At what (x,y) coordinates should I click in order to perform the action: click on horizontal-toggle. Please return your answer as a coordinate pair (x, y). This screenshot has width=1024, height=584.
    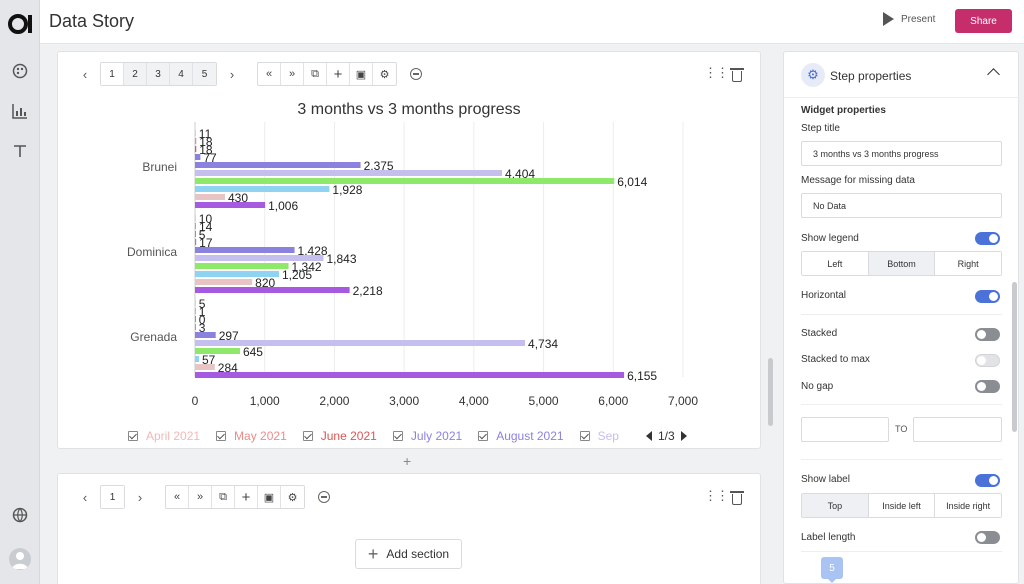
    Looking at the image, I should click on (987, 296).